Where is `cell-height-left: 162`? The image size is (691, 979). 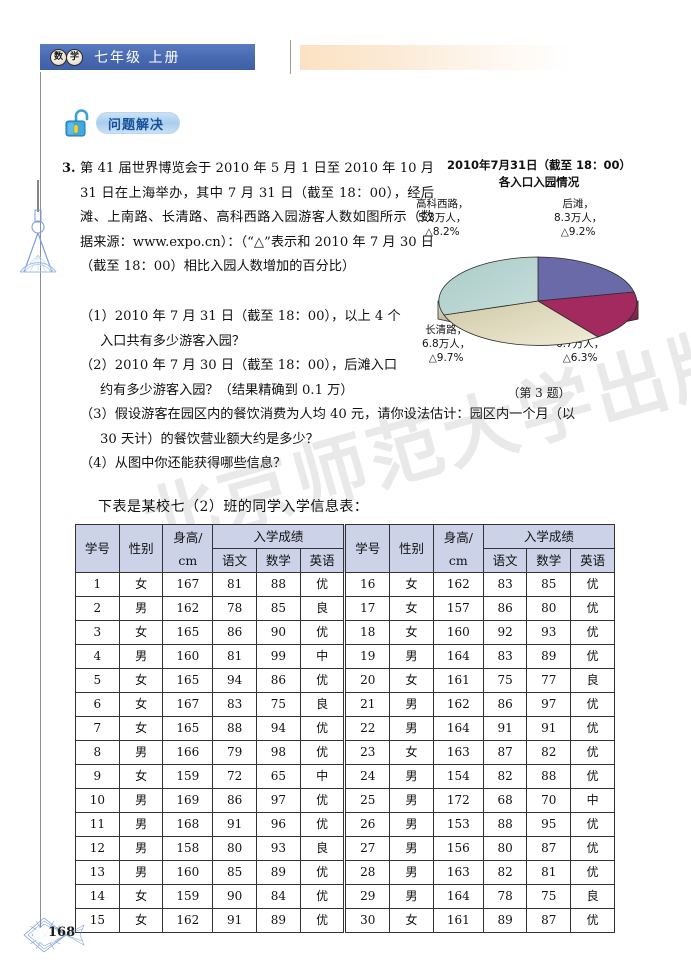
cell-height-left: 162 is located at coordinates (188, 920).